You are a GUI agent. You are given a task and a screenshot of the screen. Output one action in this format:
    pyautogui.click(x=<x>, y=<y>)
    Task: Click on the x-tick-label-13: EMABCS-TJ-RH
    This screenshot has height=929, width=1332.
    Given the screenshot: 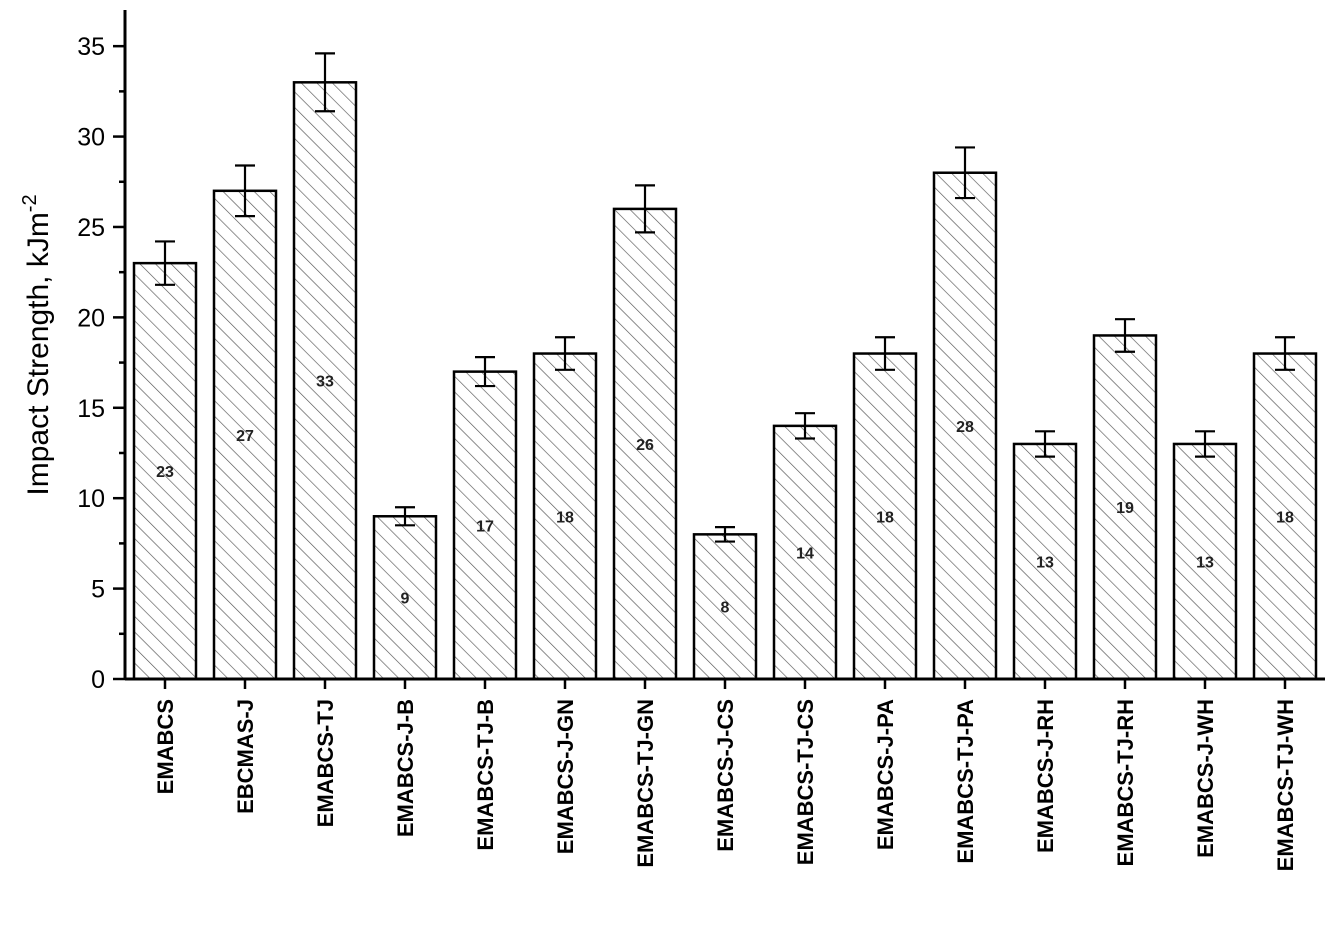 What is the action you would take?
    pyautogui.click(x=1125, y=782)
    